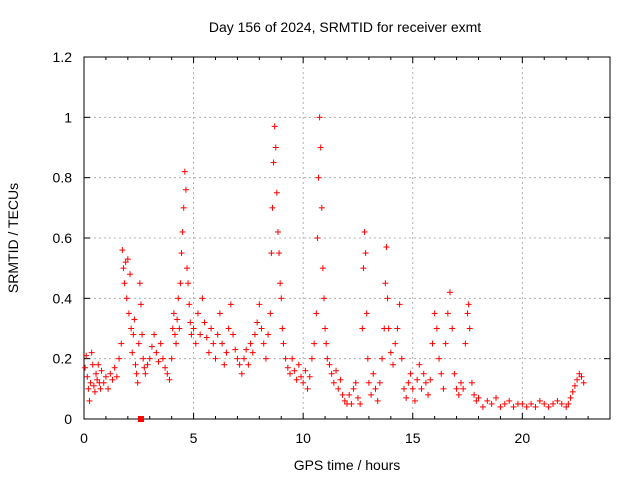 The height and width of the screenshot is (480, 640). I want to click on x-tick-label: 0, so click(84, 438).